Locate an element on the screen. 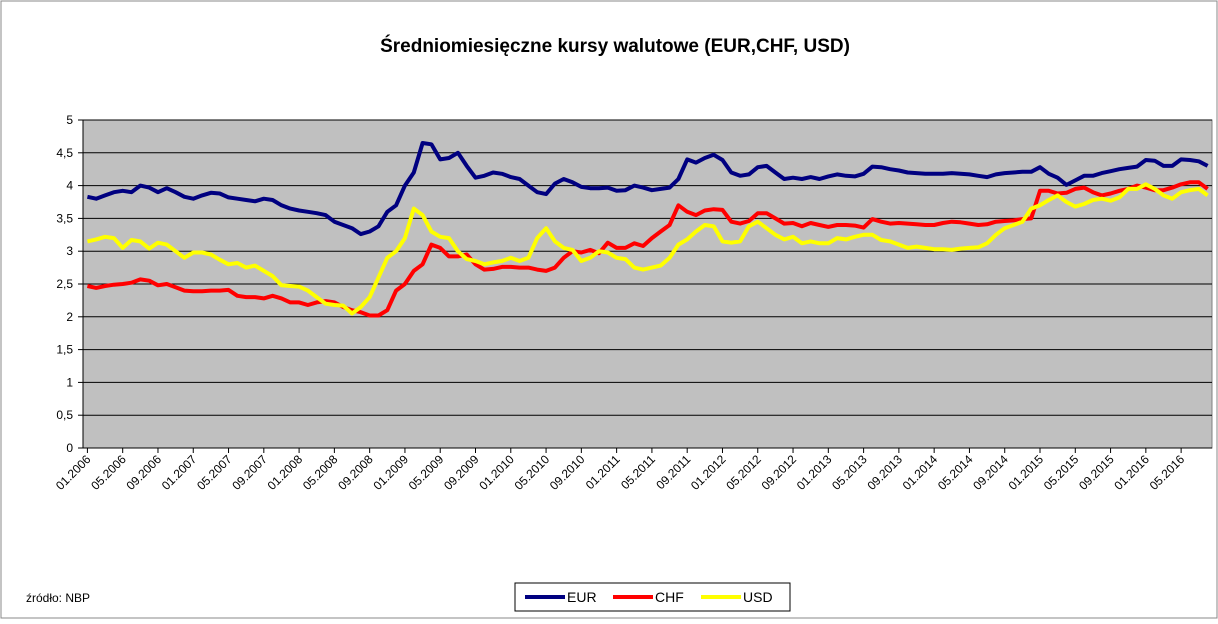  y-tick-label: 1,5 is located at coordinates (64, 350).